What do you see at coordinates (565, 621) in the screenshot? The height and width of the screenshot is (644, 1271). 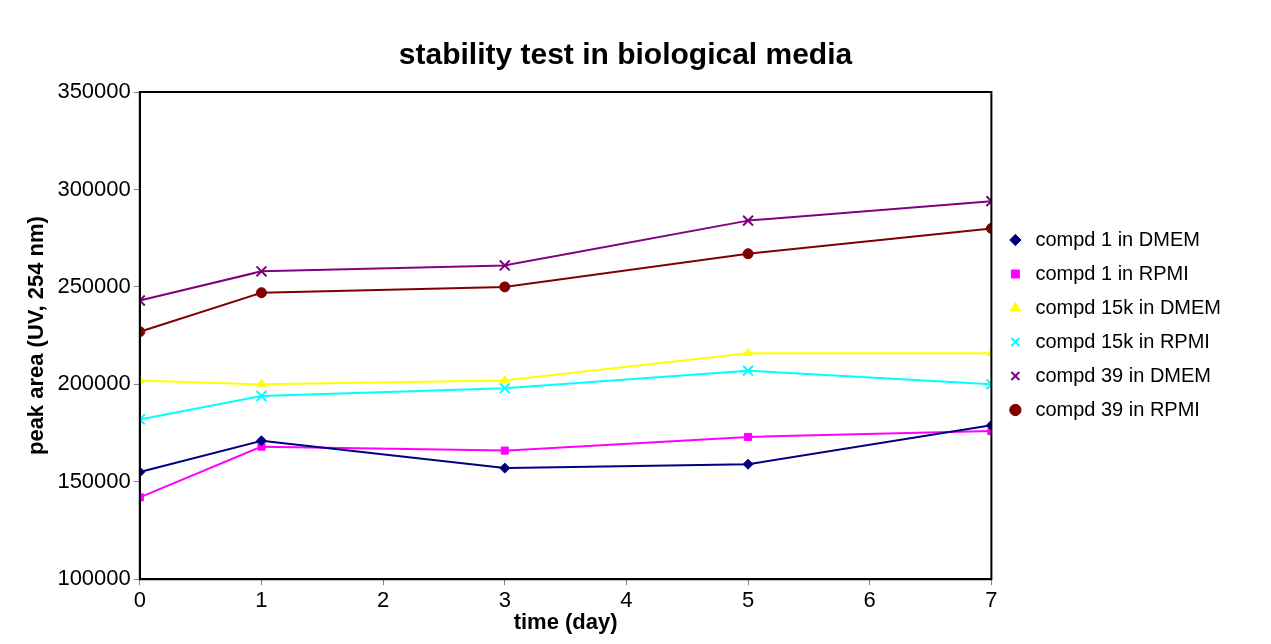 I see `x-axis-title: time (day)` at bounding box center [565, 621].